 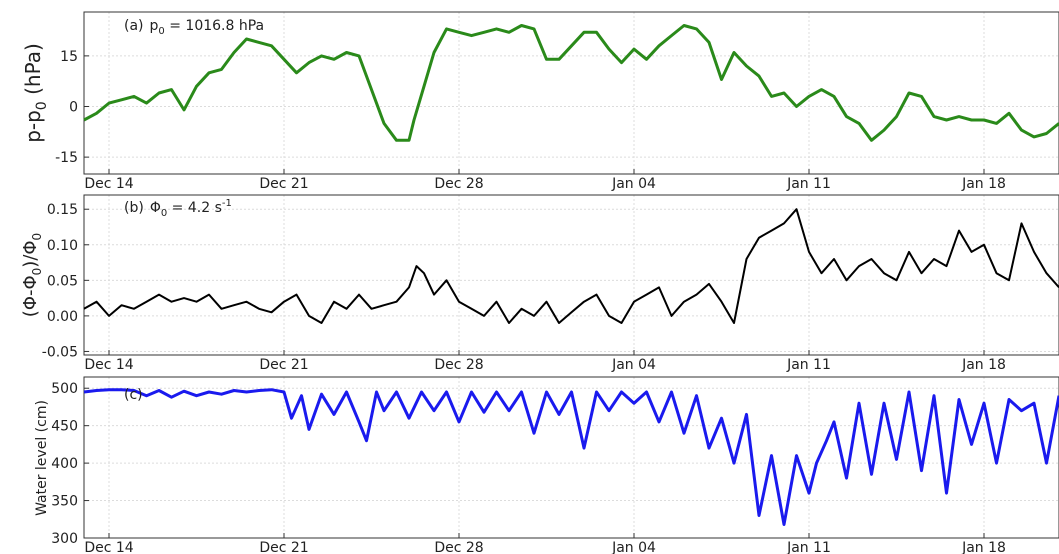 What do you see at coordinates (64, 389) in the screenshot?
I see `y-tick-label: 500` at bounding box center [64, 389].